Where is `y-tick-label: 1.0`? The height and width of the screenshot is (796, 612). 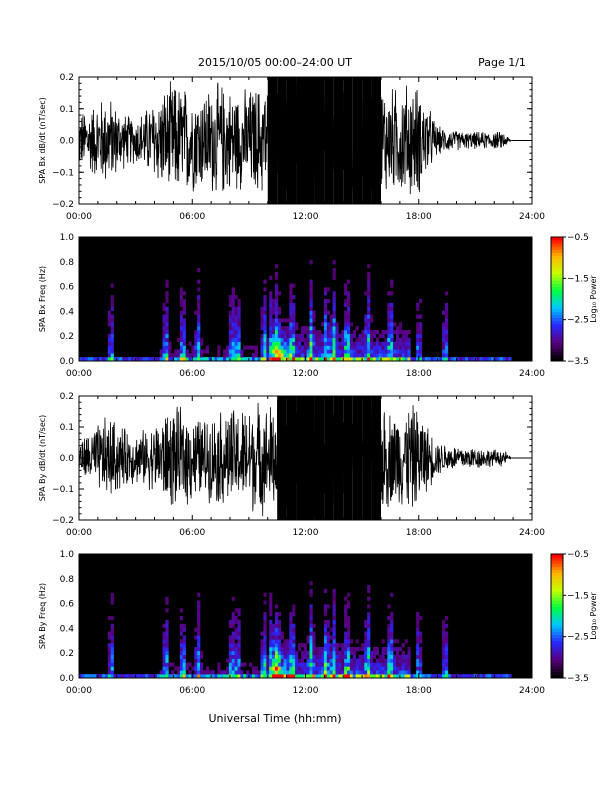 y-tick-label: 1.0 is located at coordinates (67, 555).